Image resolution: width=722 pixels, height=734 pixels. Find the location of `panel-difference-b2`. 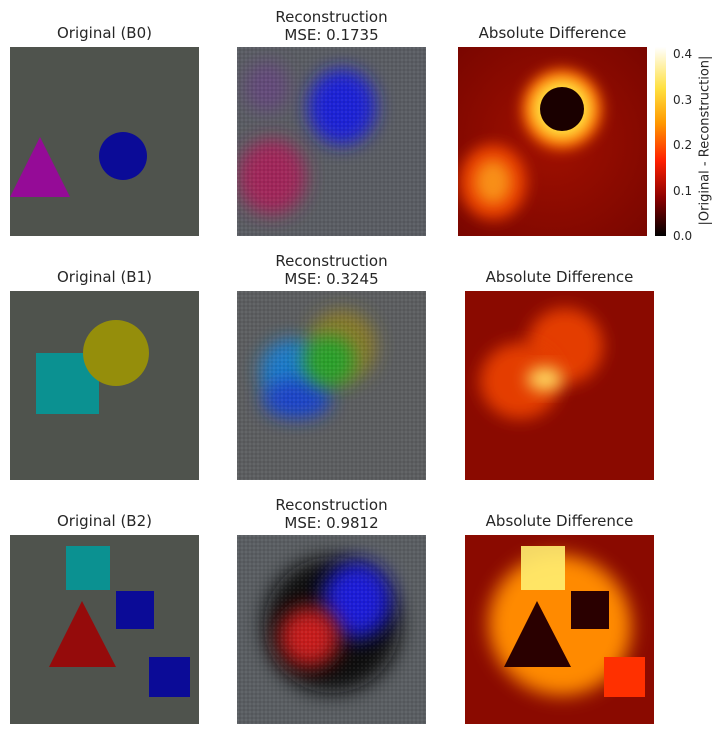

panel-difference-b2 is located at coordinates (559, 629).